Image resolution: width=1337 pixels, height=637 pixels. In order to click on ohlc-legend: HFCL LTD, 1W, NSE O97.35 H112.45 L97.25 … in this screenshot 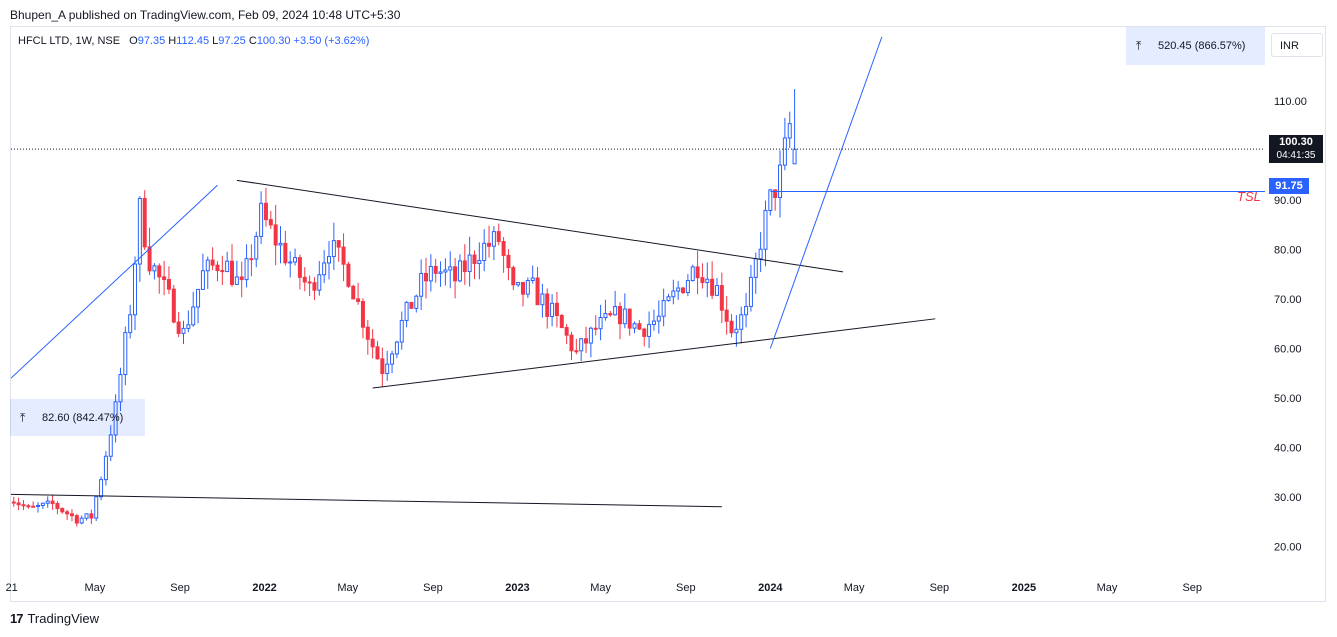, I will do `click(193, 41)`.